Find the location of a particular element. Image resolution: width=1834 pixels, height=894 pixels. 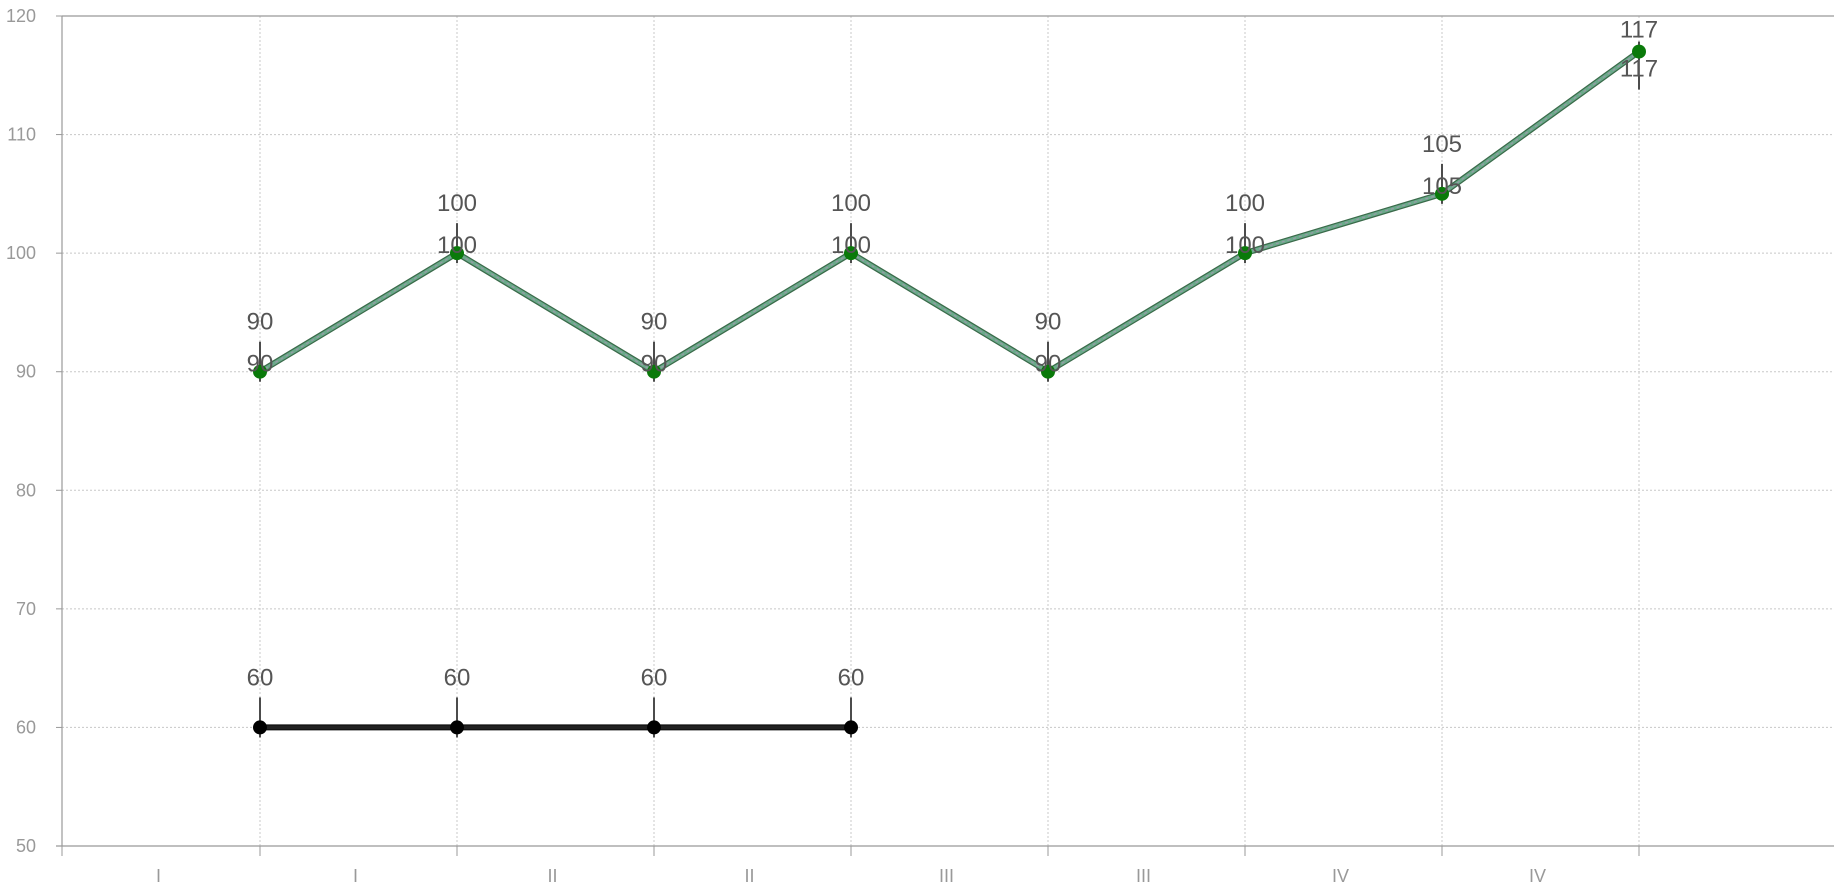

y-tick-label: 110 is located at coordinates (21, 135).